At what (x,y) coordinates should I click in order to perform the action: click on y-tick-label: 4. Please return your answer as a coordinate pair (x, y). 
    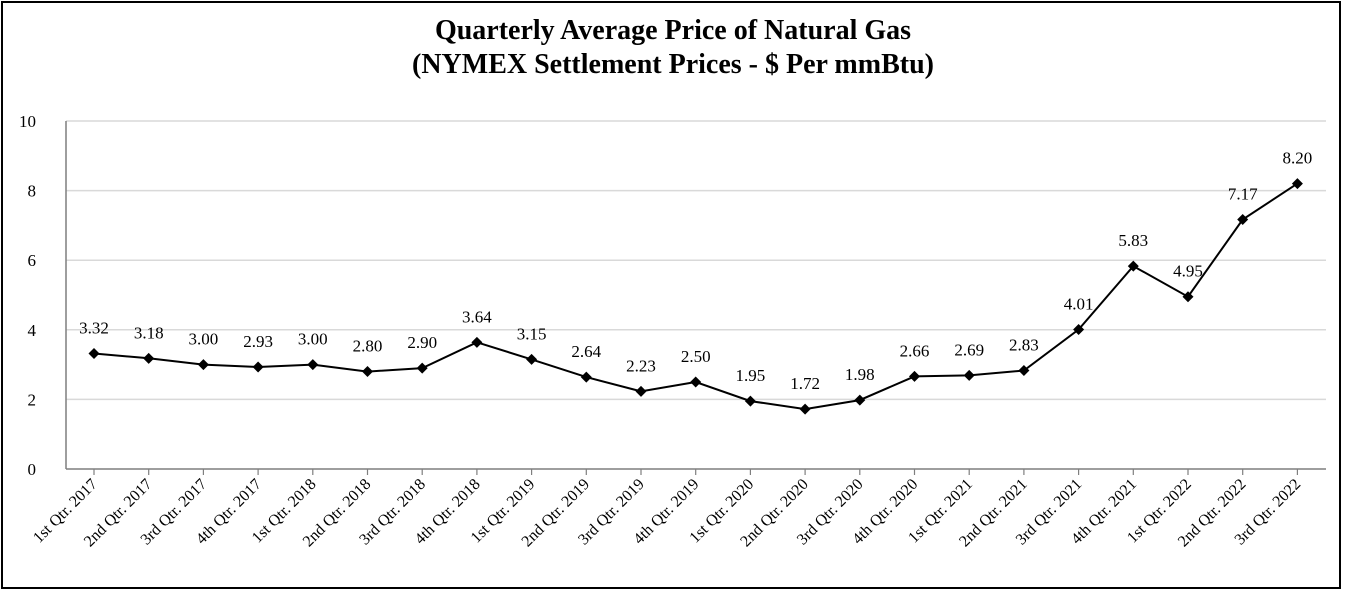
    Looking at the image, I should click on (32, 330).